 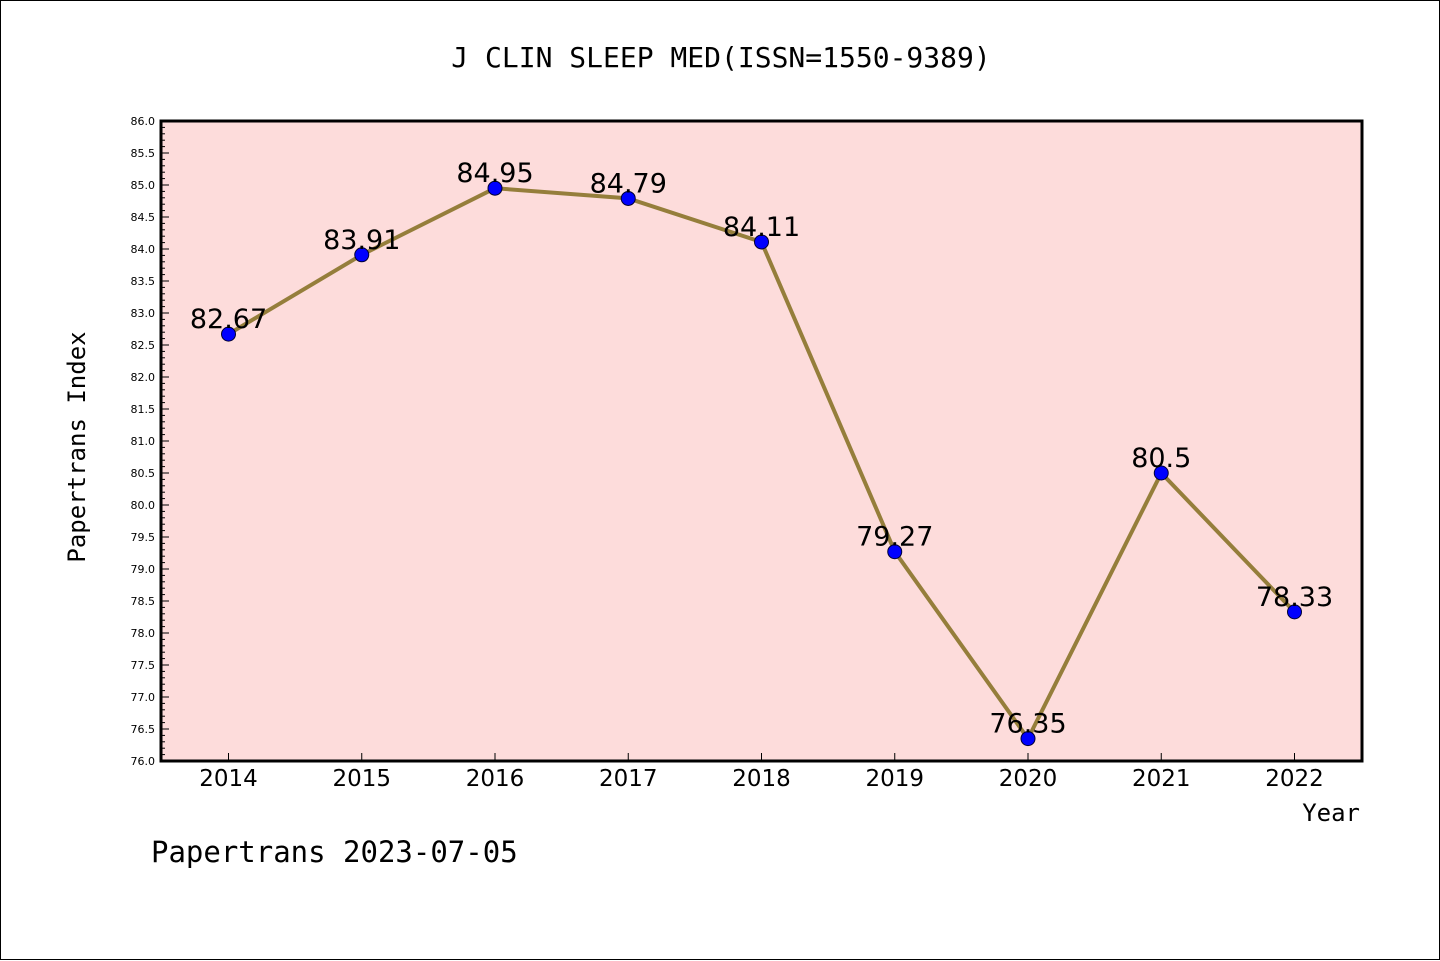 I want to click on data-label: 79.27, so click(x=894, y=537).